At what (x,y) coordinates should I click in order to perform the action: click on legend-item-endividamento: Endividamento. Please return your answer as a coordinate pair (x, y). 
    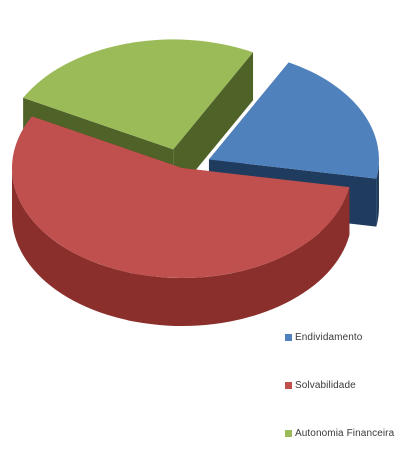
    Looking at the image, I should click on (343, 337).